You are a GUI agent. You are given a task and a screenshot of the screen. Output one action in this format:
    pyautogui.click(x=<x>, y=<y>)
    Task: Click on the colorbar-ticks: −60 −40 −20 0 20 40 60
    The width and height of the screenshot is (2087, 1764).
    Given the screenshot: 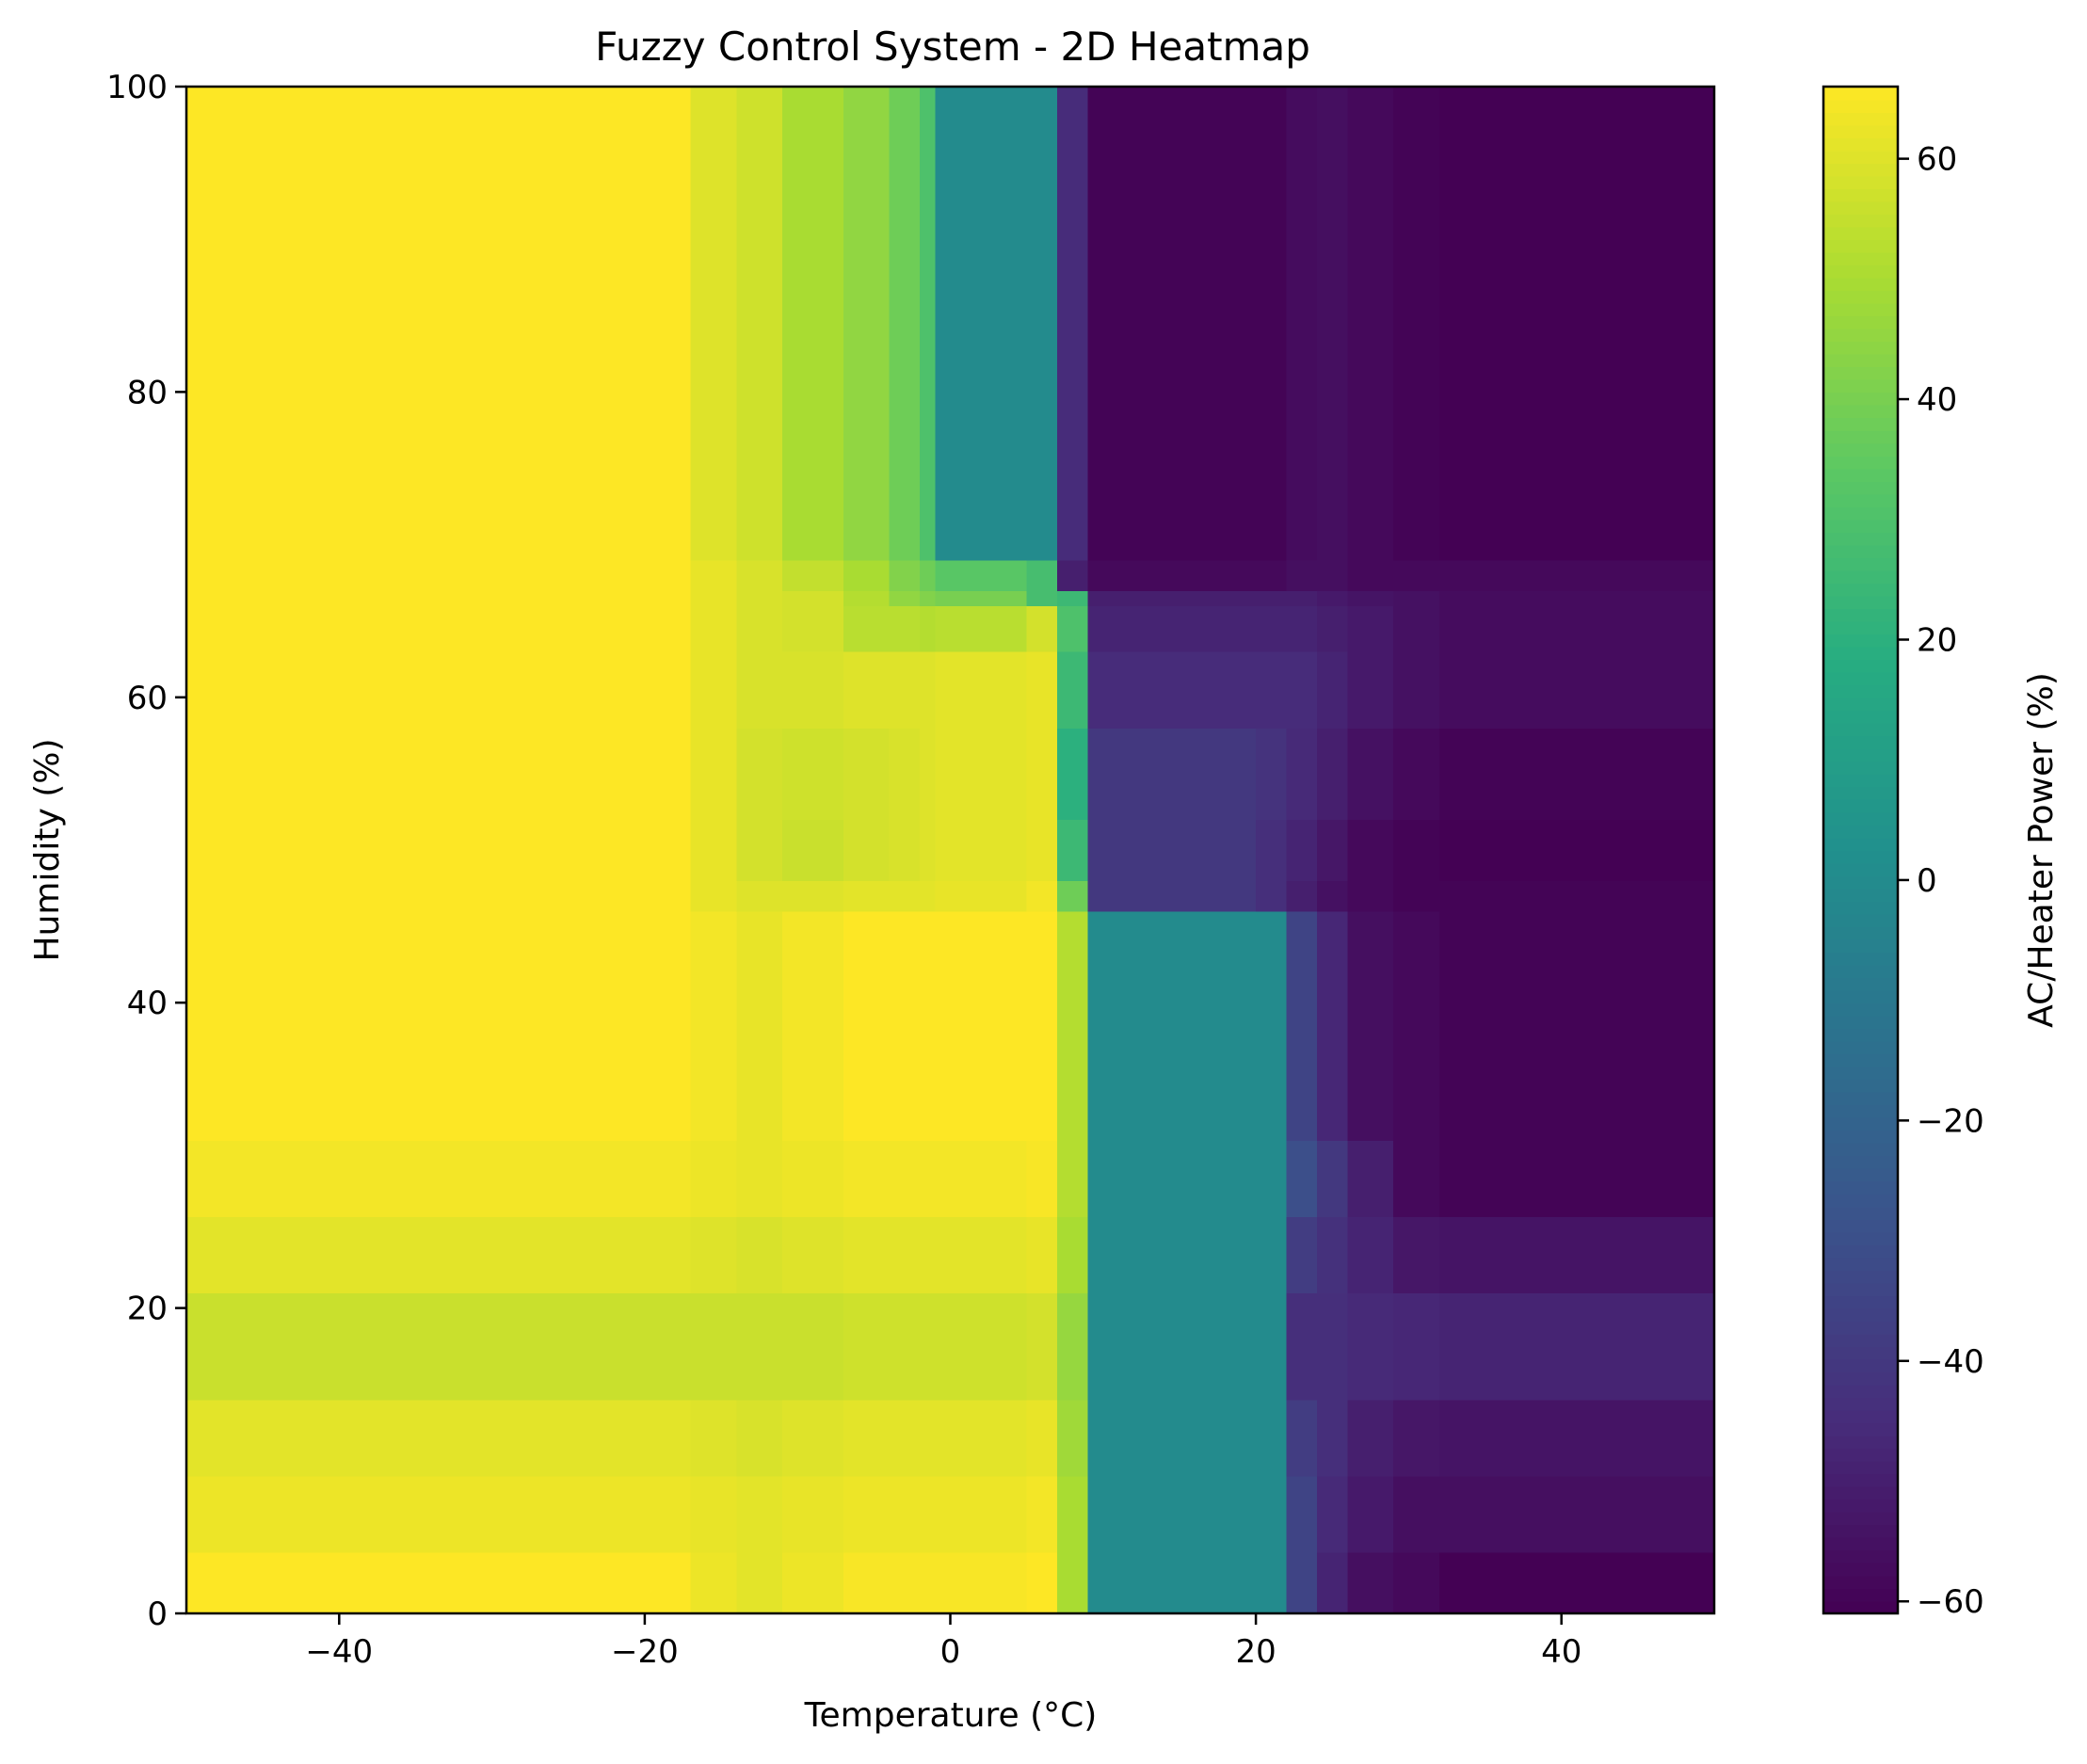 What is the action you would take?
    pyautogui.click(x=1941, y=881)
    